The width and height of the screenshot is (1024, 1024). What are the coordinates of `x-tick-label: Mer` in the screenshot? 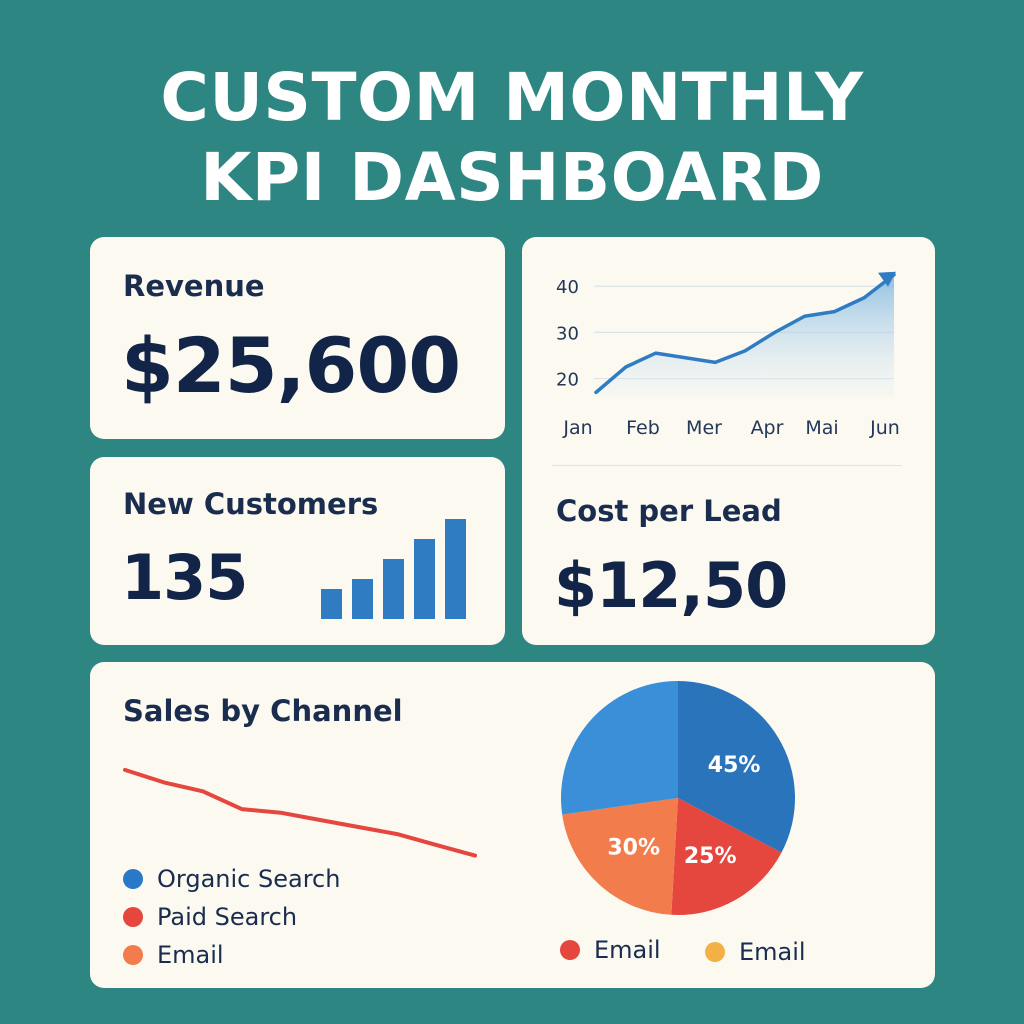 It's located at (704, 428).